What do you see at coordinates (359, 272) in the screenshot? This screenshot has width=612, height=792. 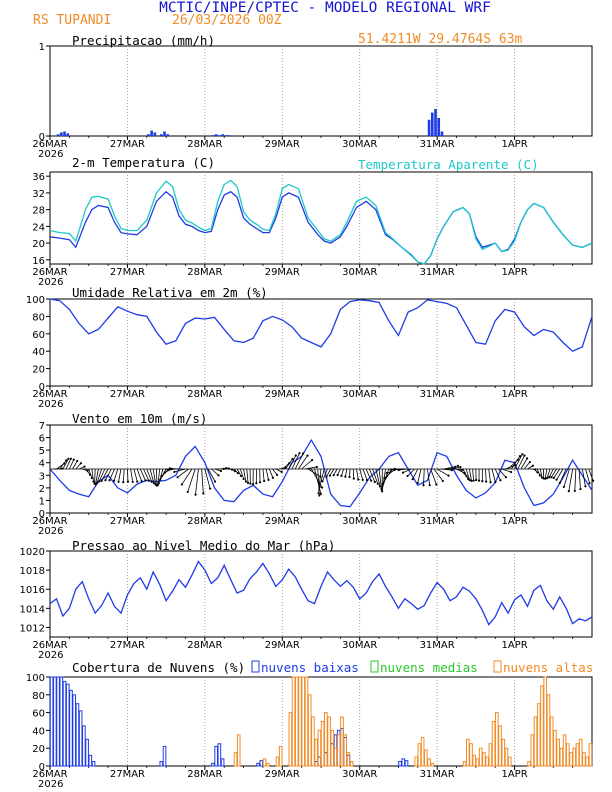 I see `temp-x-tick-label: 30MAR` at bounding box center [359, 272].